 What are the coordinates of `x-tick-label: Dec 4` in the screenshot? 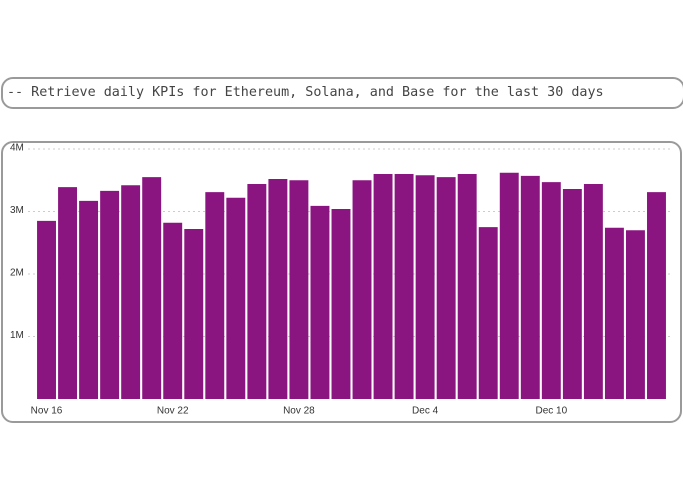 It's located at (425, 411).